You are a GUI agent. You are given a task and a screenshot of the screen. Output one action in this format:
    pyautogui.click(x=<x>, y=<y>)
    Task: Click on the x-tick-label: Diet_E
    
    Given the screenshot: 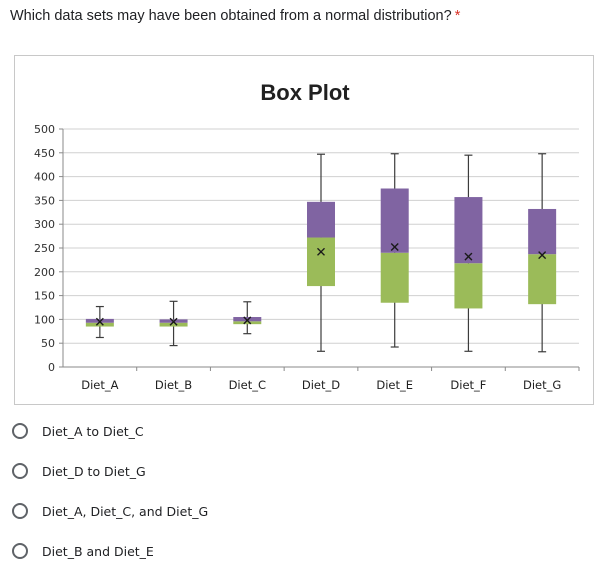 What is the action you would take?
    pyautogui.click(x=394, y=385)
    